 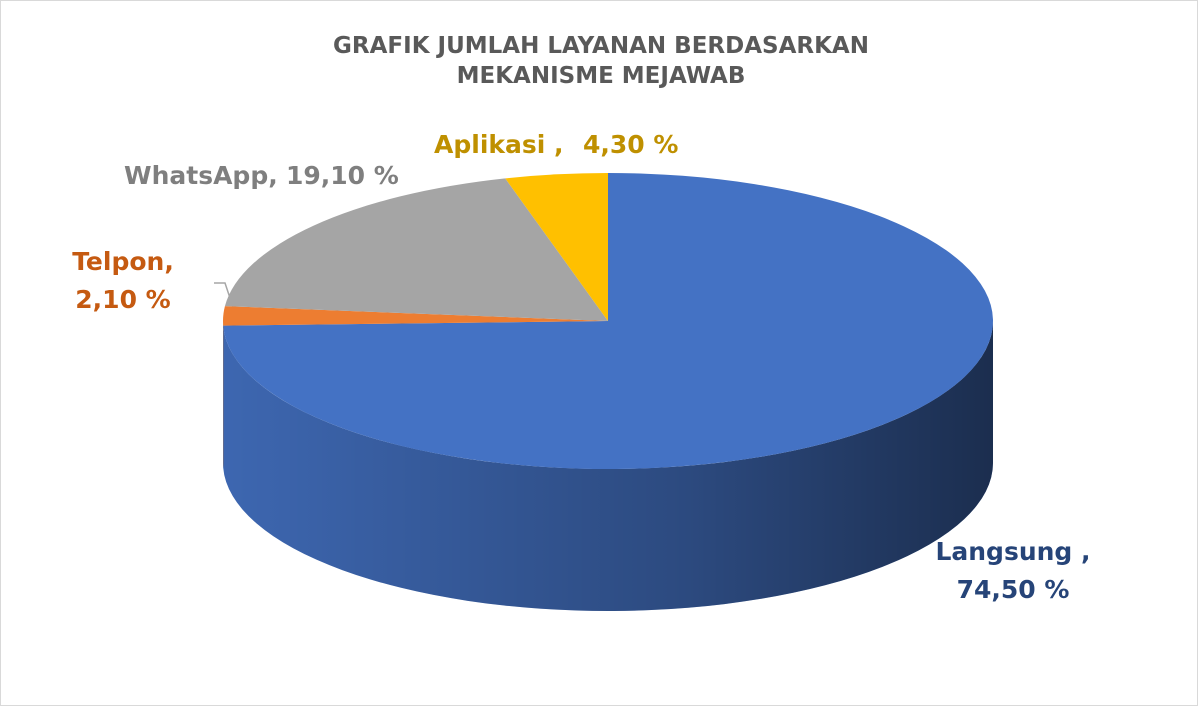 I want to click on data-label-value: 2,10 %, so click(x=122, y=299).